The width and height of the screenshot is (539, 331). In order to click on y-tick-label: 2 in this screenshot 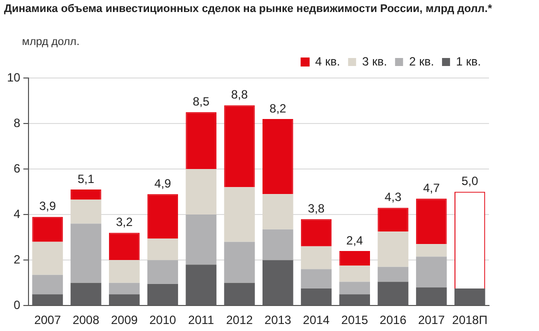, I will do `click(17, 259)`.